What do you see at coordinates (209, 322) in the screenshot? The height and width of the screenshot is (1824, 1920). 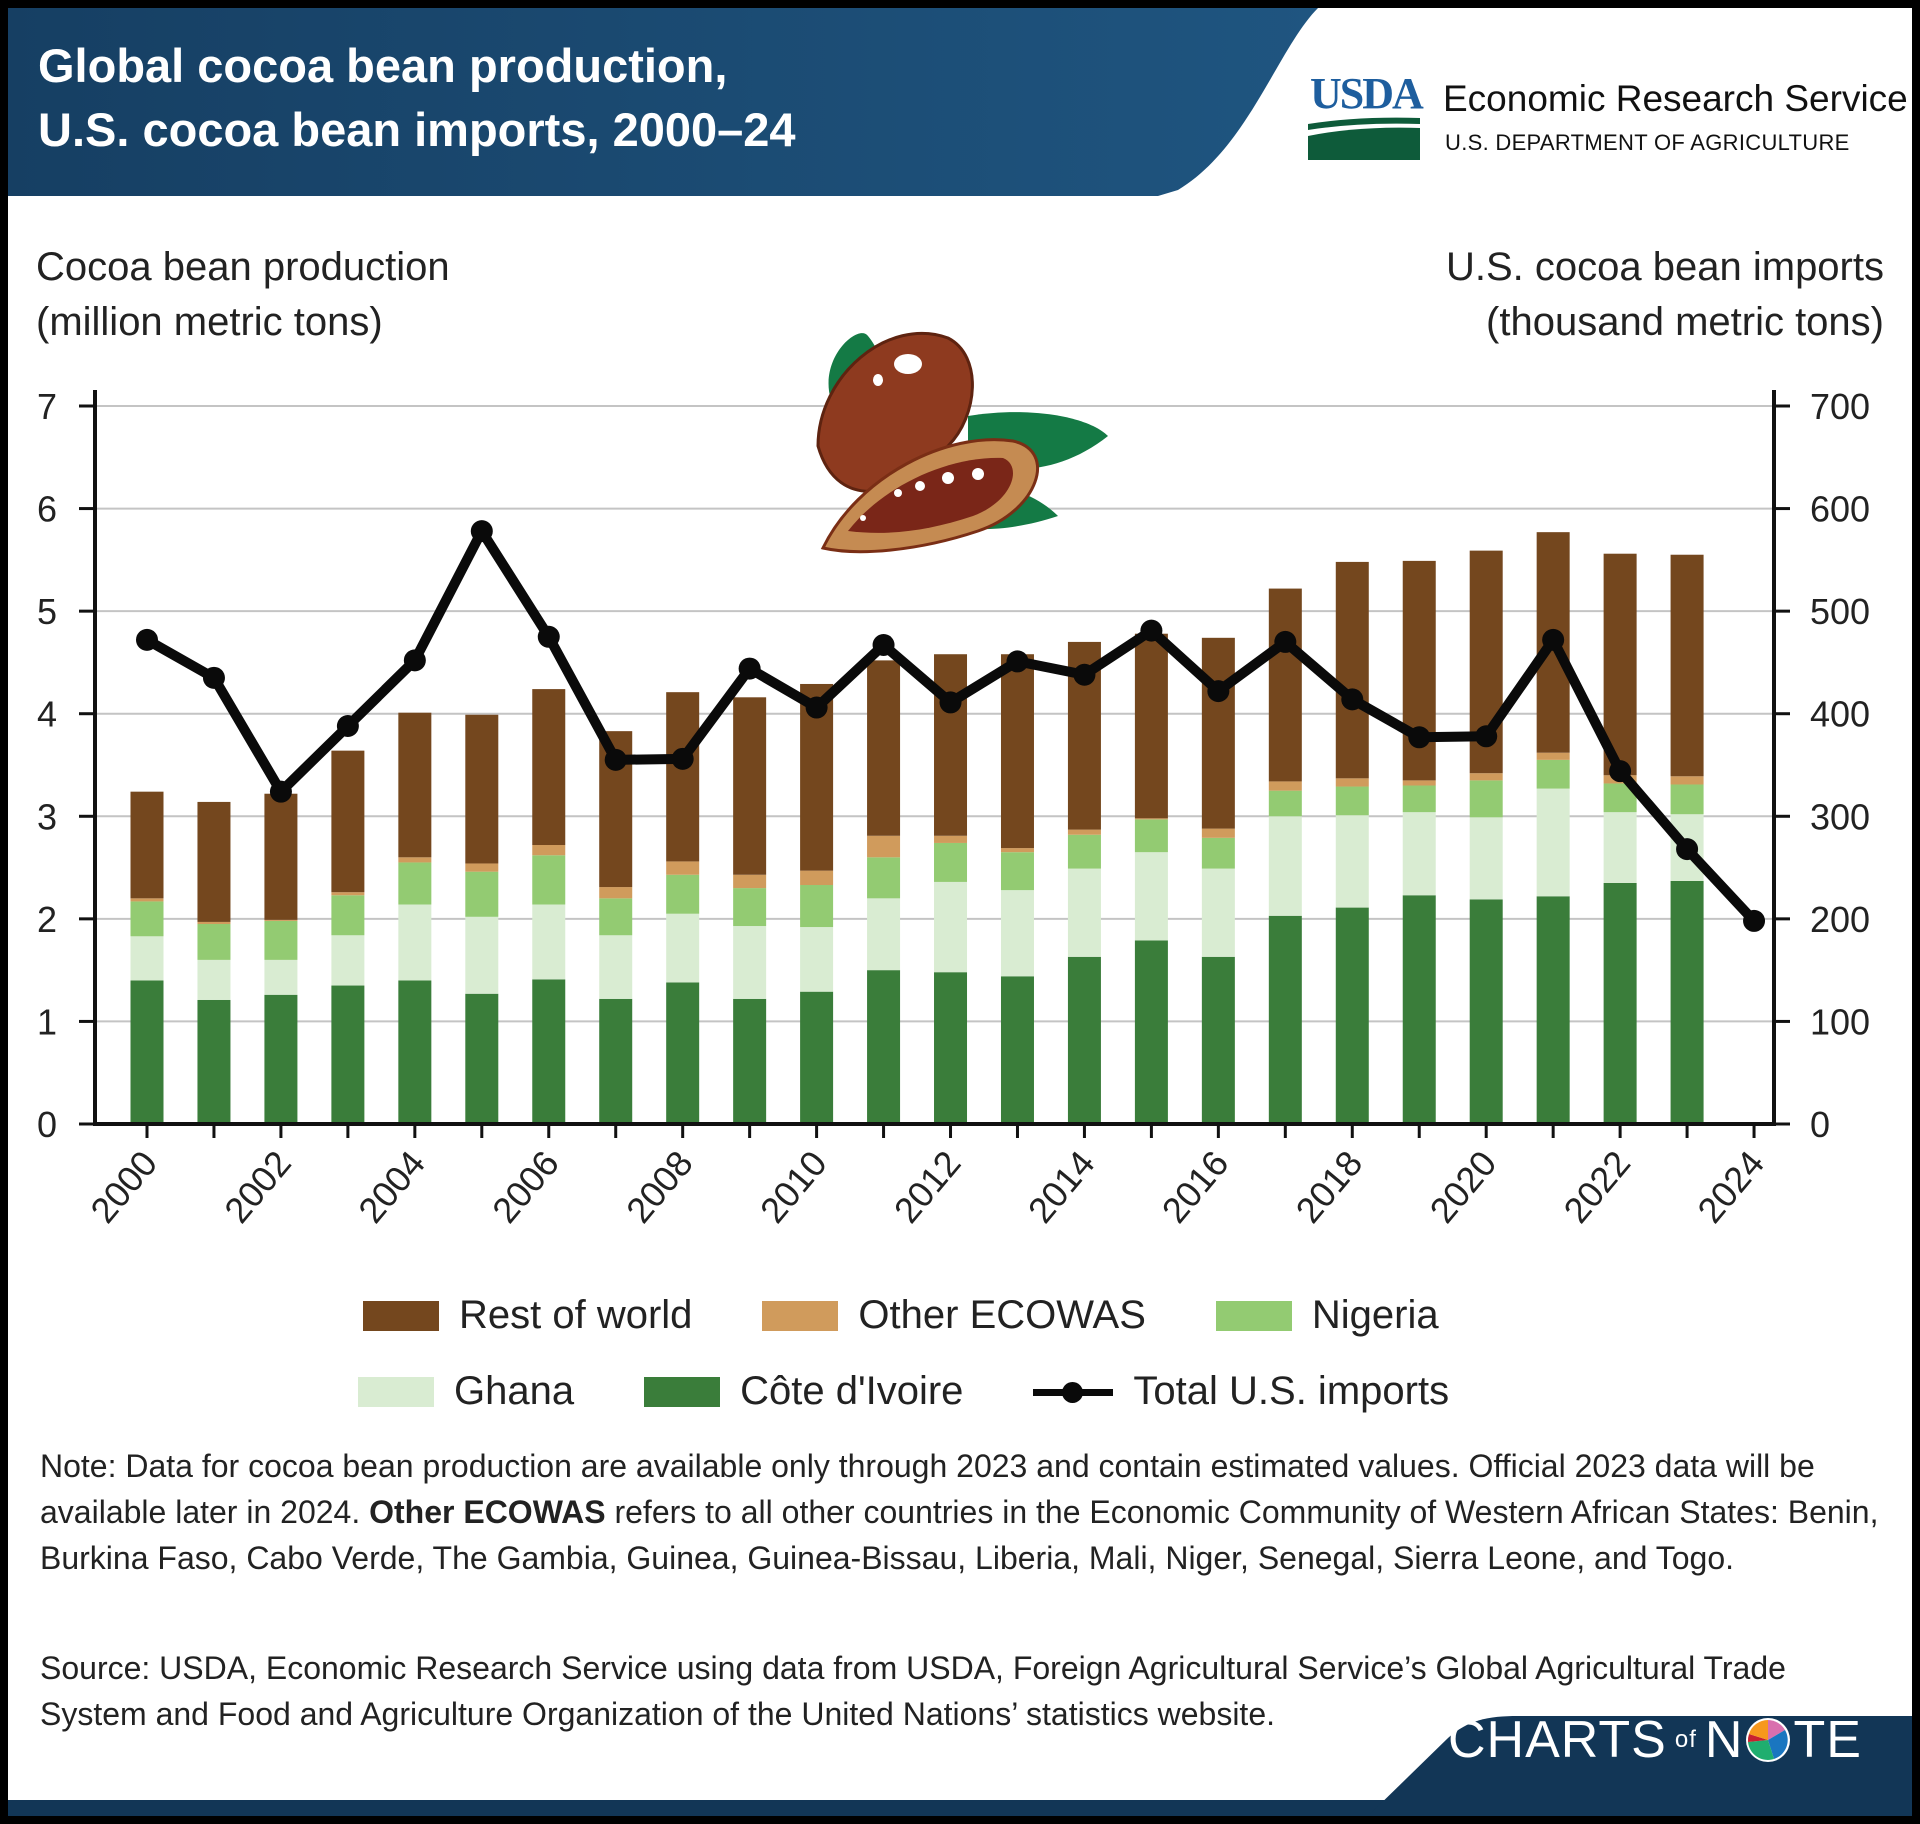 I see `left-axis-title-line2: (million metric tons)` at bounding box center [209, 322].